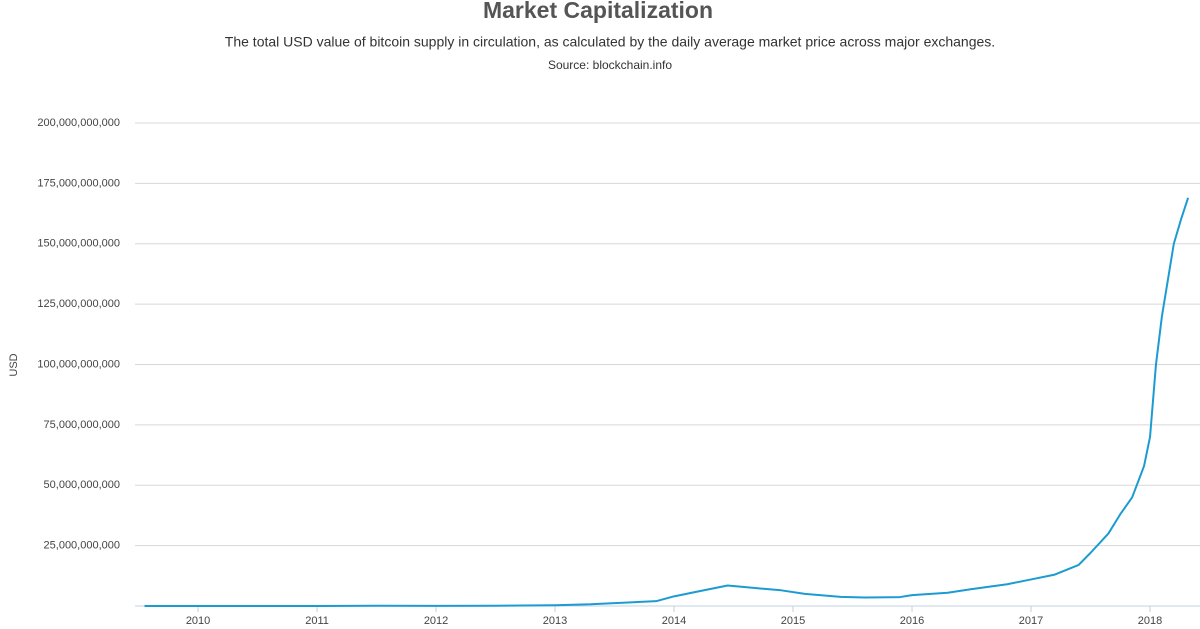  Describe the element at coordinates (78, 244) in the screenshot. I see `y-tick-label: 150,000,000,000` at that location.